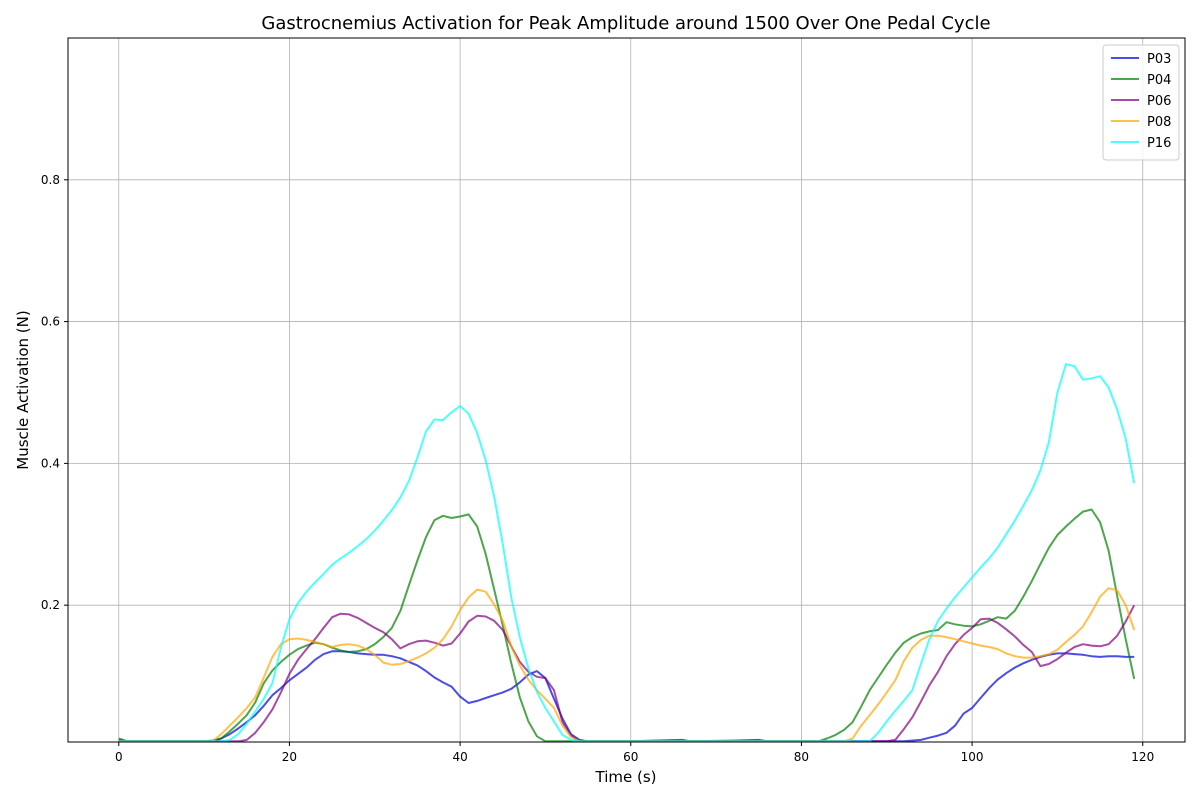 The width and height of the screenshot is (1200, 800). Describe the element at coordinates (50, 322) in the screenshot. I see `y-tick-label: 0.6` at that location.